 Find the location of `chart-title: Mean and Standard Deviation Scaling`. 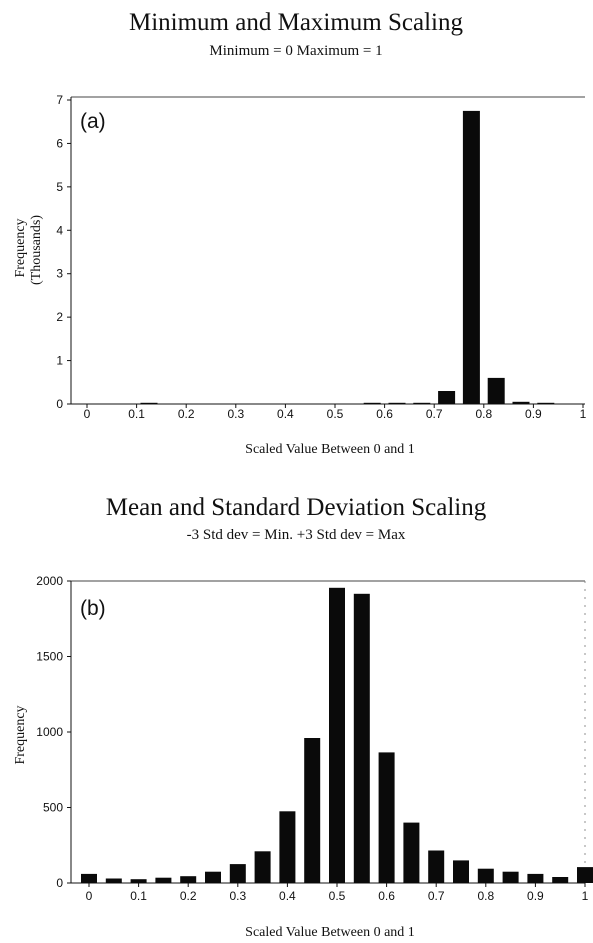

chart-title: Mean and Standard Deviation Scaling is located at coordinates (296, 507).